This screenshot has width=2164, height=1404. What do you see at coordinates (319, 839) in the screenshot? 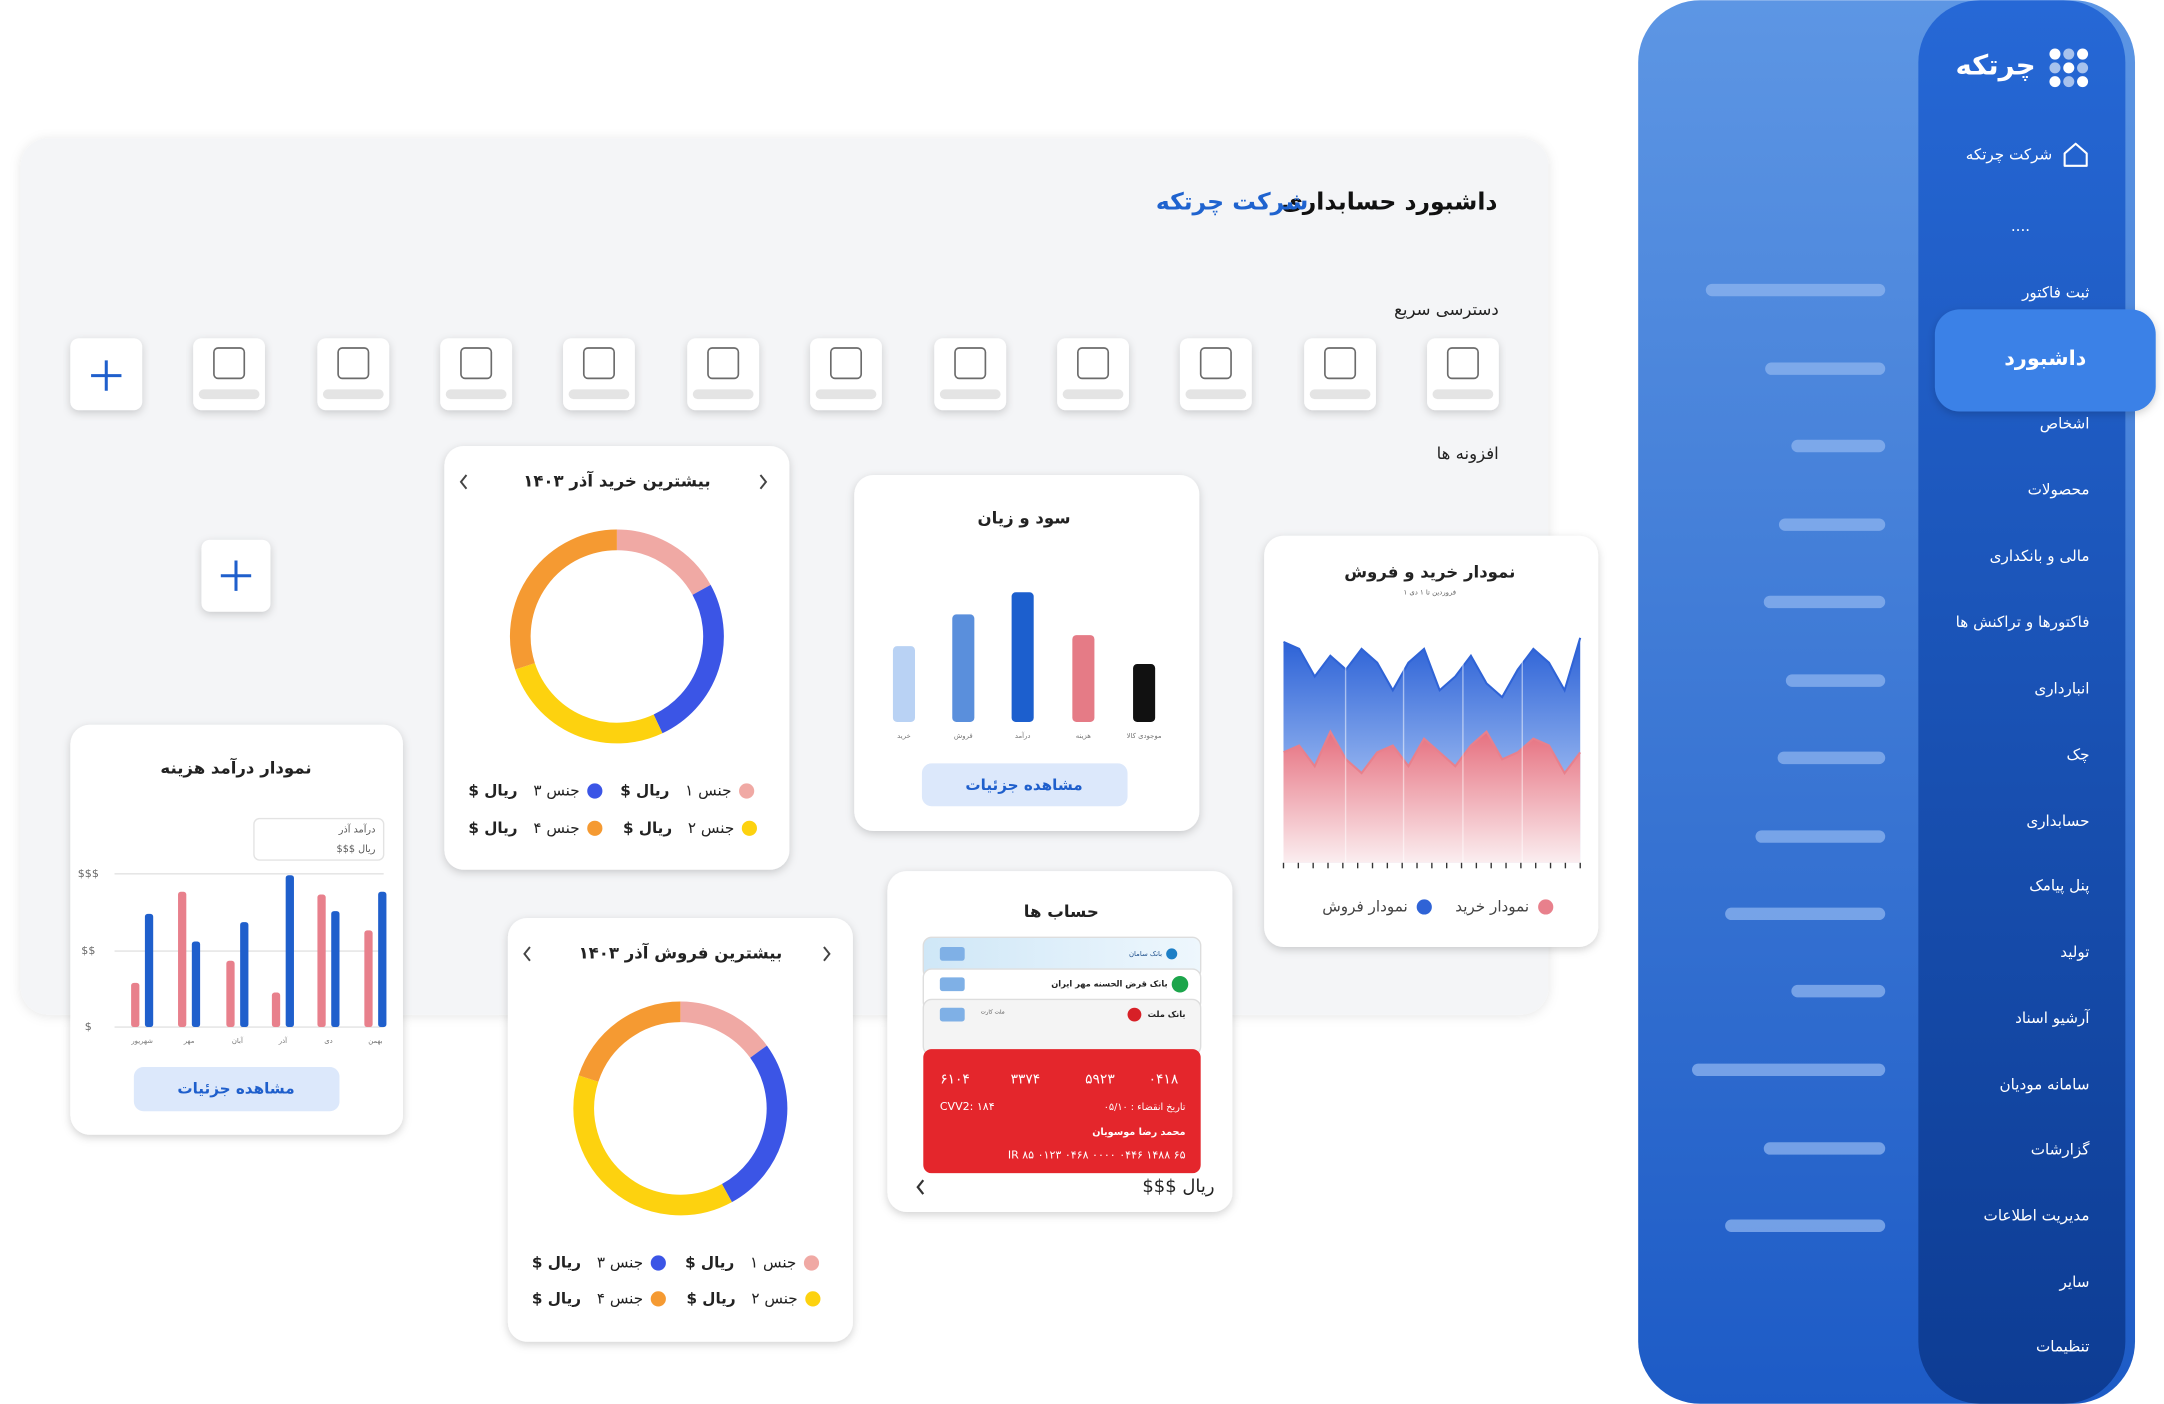
I see `tooltip` at bounding box center [319, 839].